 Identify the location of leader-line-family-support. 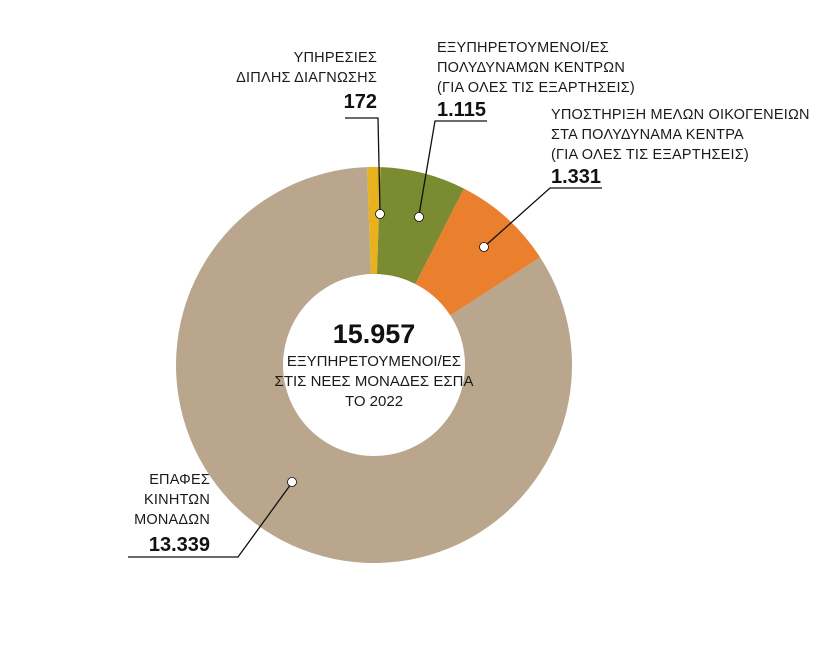
(543, 217).